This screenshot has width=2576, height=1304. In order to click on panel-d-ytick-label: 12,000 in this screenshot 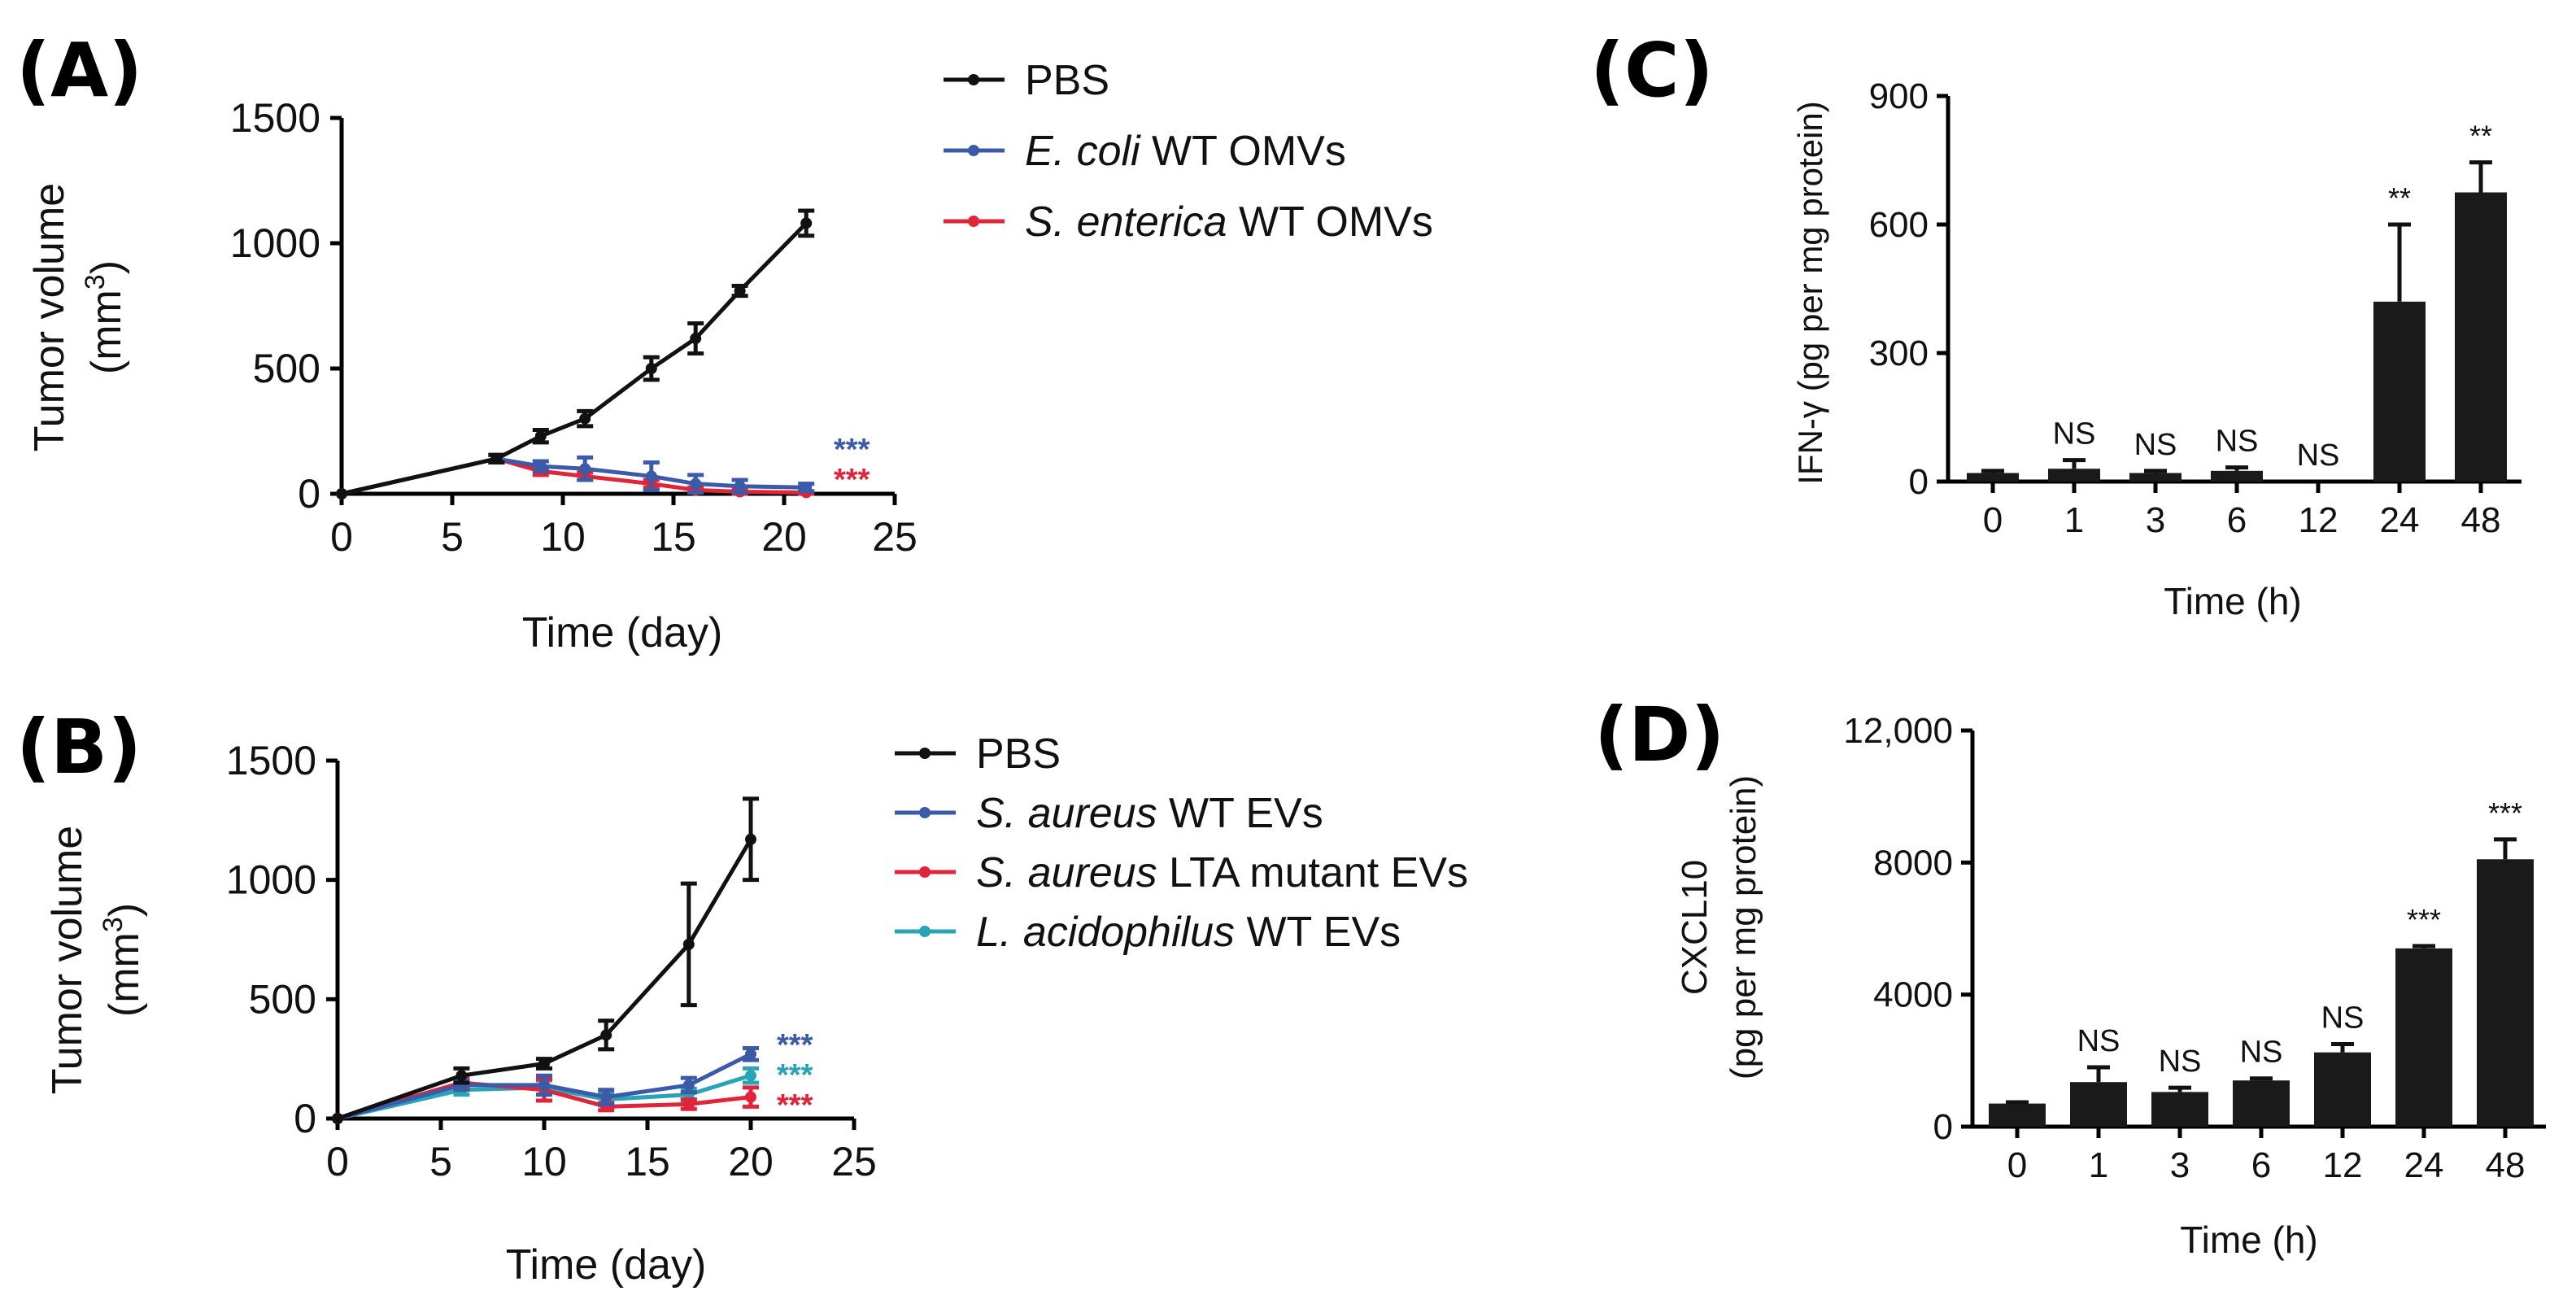, I will do `click(1898, 731)`.